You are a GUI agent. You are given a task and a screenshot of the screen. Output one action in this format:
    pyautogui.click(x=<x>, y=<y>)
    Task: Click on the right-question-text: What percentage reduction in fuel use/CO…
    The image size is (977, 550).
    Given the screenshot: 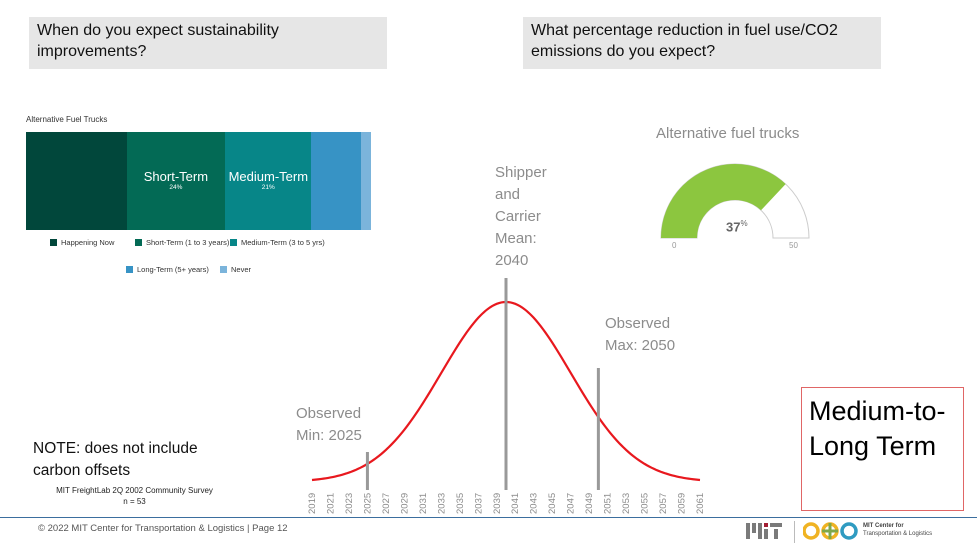 What is the action you would take?
    pyautogui.click(x=684, y=41)
    